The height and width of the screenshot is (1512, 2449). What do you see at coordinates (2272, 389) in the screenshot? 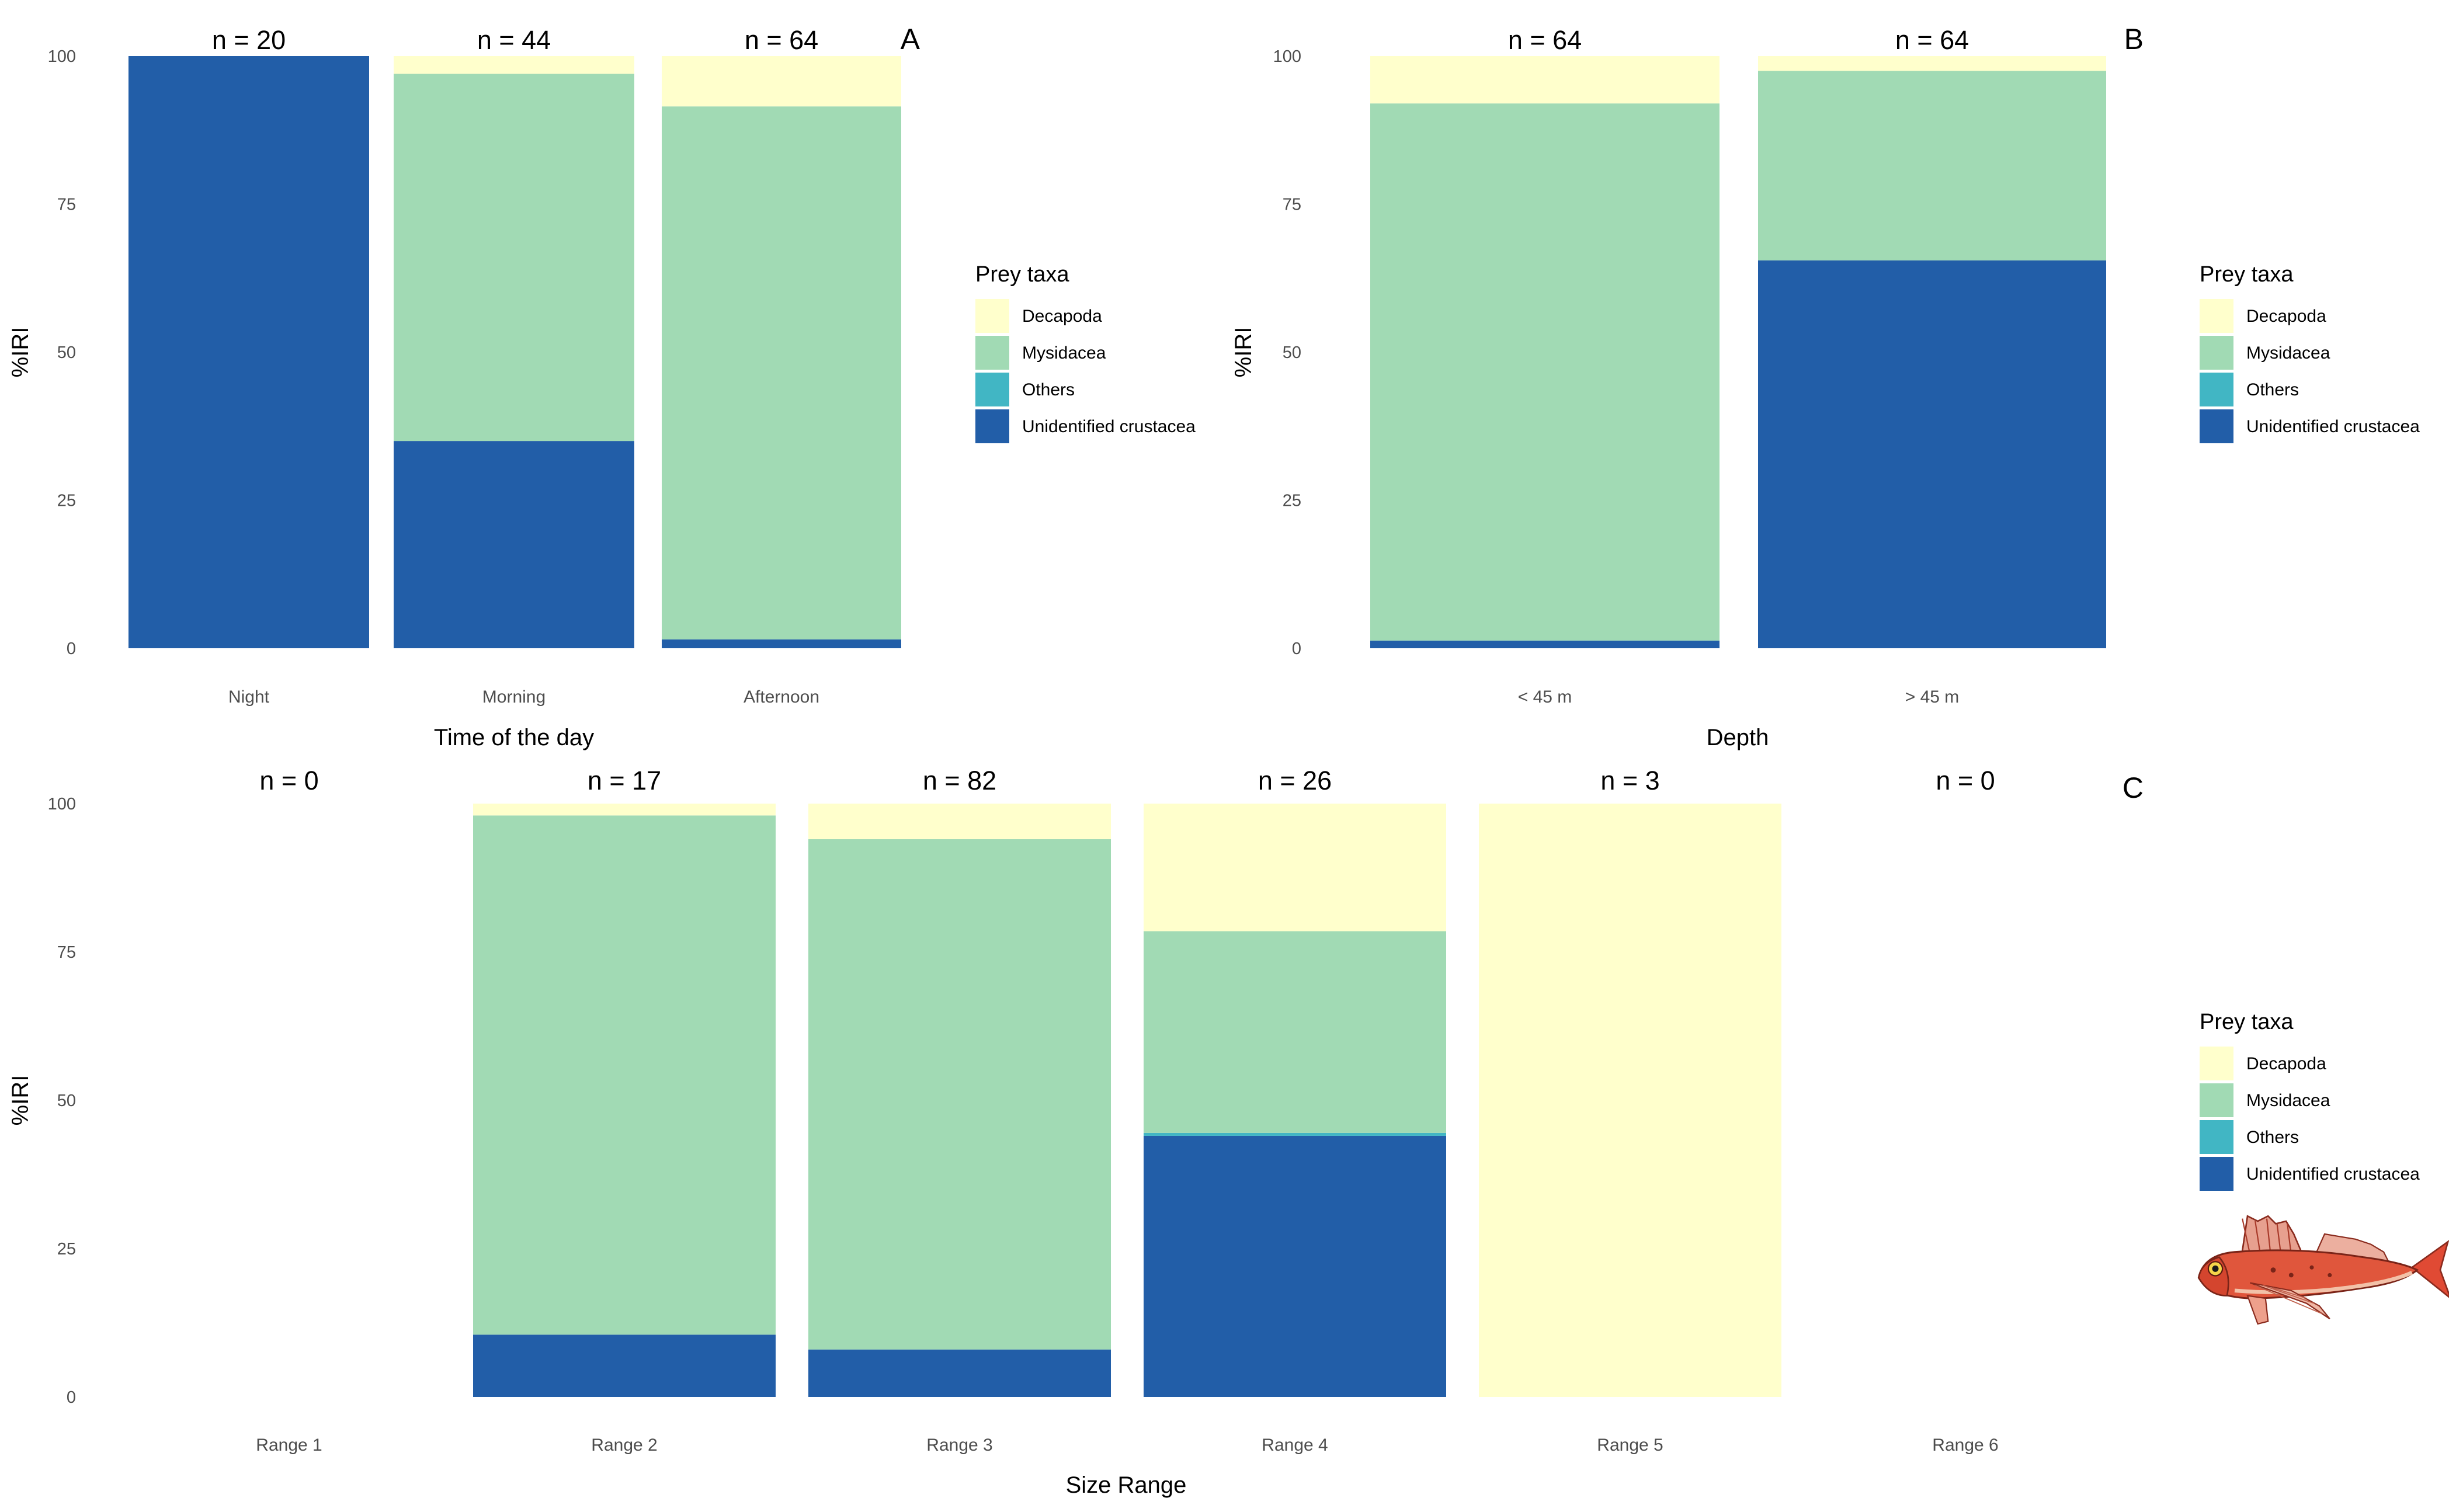
I see `panel-b-legend-label-others: Others` at bounding box center [2272, 389].